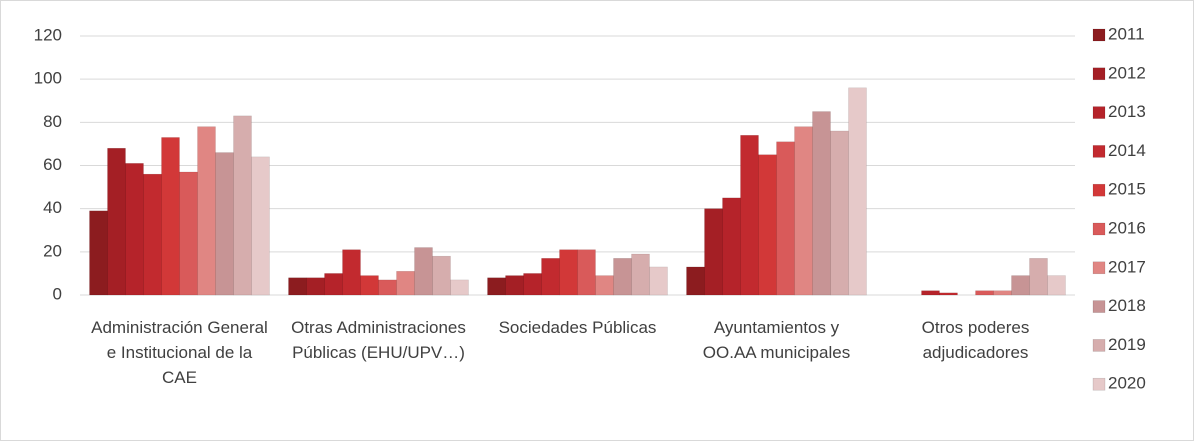 This screenshot has width=1194, height=441. I want to click on legend-label: 2013, so click(1127, 111).